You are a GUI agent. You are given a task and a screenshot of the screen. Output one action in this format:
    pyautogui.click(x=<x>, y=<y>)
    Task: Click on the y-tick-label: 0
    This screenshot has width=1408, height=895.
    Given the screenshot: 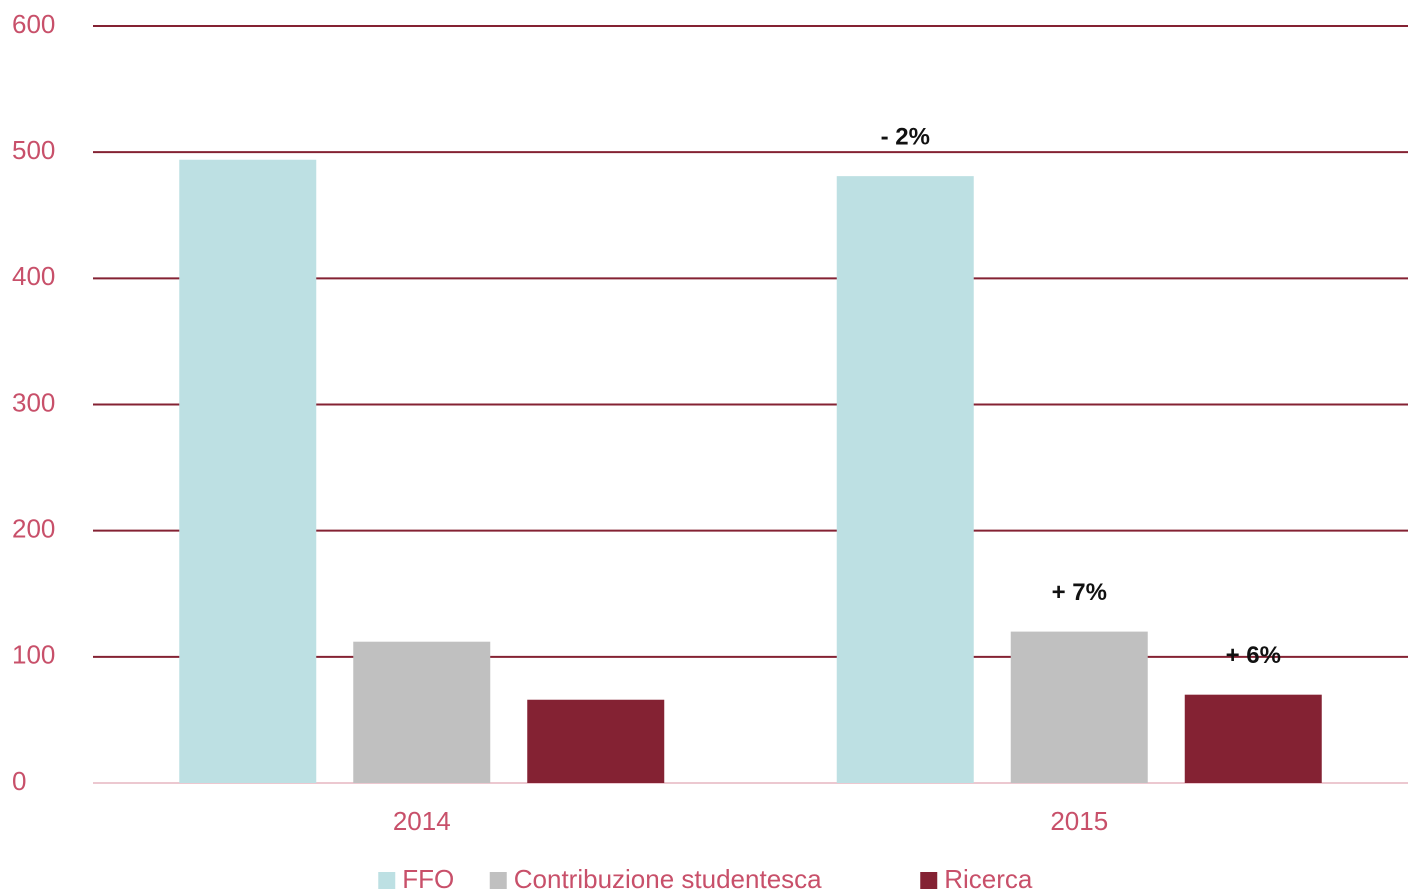 What is the action you would take?
    pyautogui.click(x=19, y=781)
    